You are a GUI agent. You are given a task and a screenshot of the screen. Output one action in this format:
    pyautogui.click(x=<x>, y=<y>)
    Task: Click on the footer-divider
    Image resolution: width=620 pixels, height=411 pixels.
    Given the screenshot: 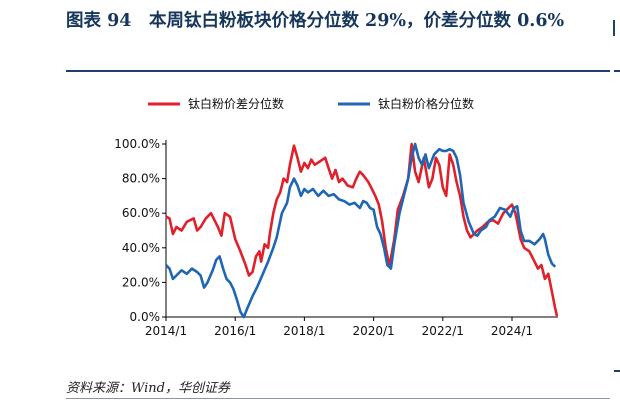 What is the action you would take?
    pyautogui.click(x=338, y=398)
    